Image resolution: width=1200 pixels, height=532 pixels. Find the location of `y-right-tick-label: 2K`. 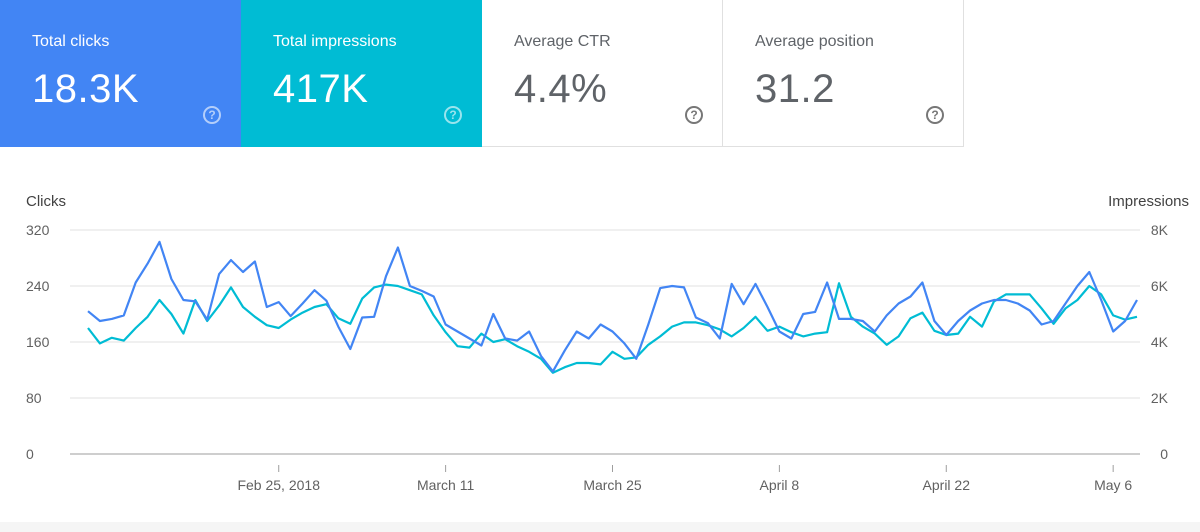

y-right-tick-label: 2K is located at coordinates (1160, 398).